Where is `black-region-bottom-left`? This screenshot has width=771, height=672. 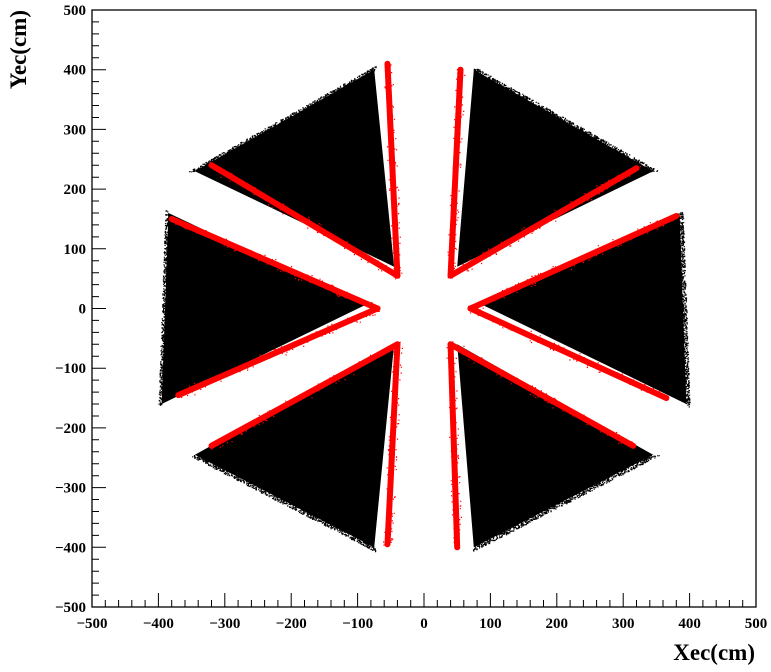
black-region-bottom-left is located at coordinates (294, 446).